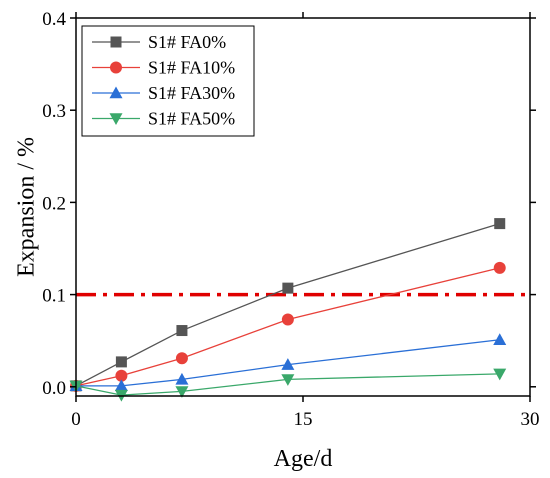  I want to click on legend: S1# FA0% S1# FA10% S1# FA30% S1# FA50%, so click(168, 81).